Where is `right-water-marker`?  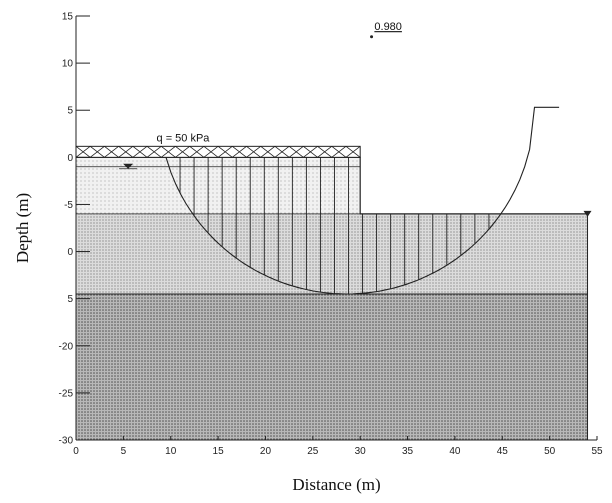 right-water-marker is located at coordinates (587, 213).